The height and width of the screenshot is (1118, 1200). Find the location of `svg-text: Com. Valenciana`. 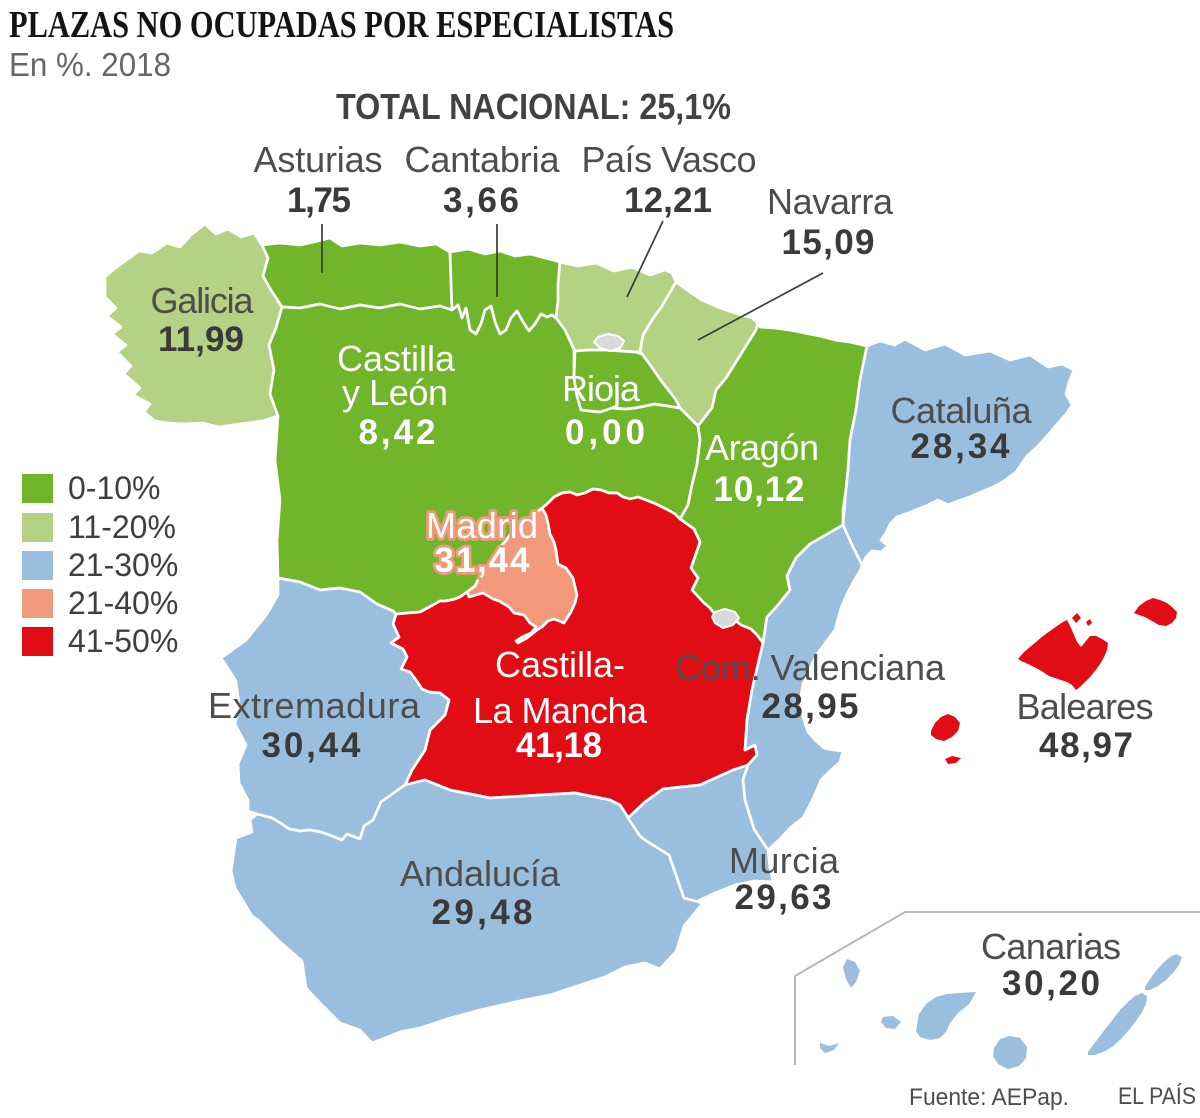

svg-text: Com. Valenciana is located at coordinates (810, 667).